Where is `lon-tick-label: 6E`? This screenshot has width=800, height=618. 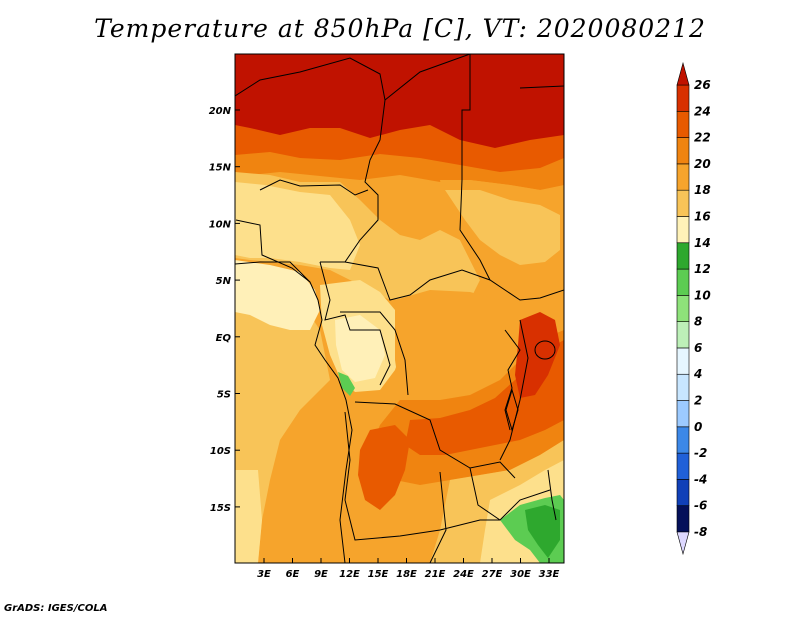
lon-tick-label: 6E is located at coordinates (293, 574).